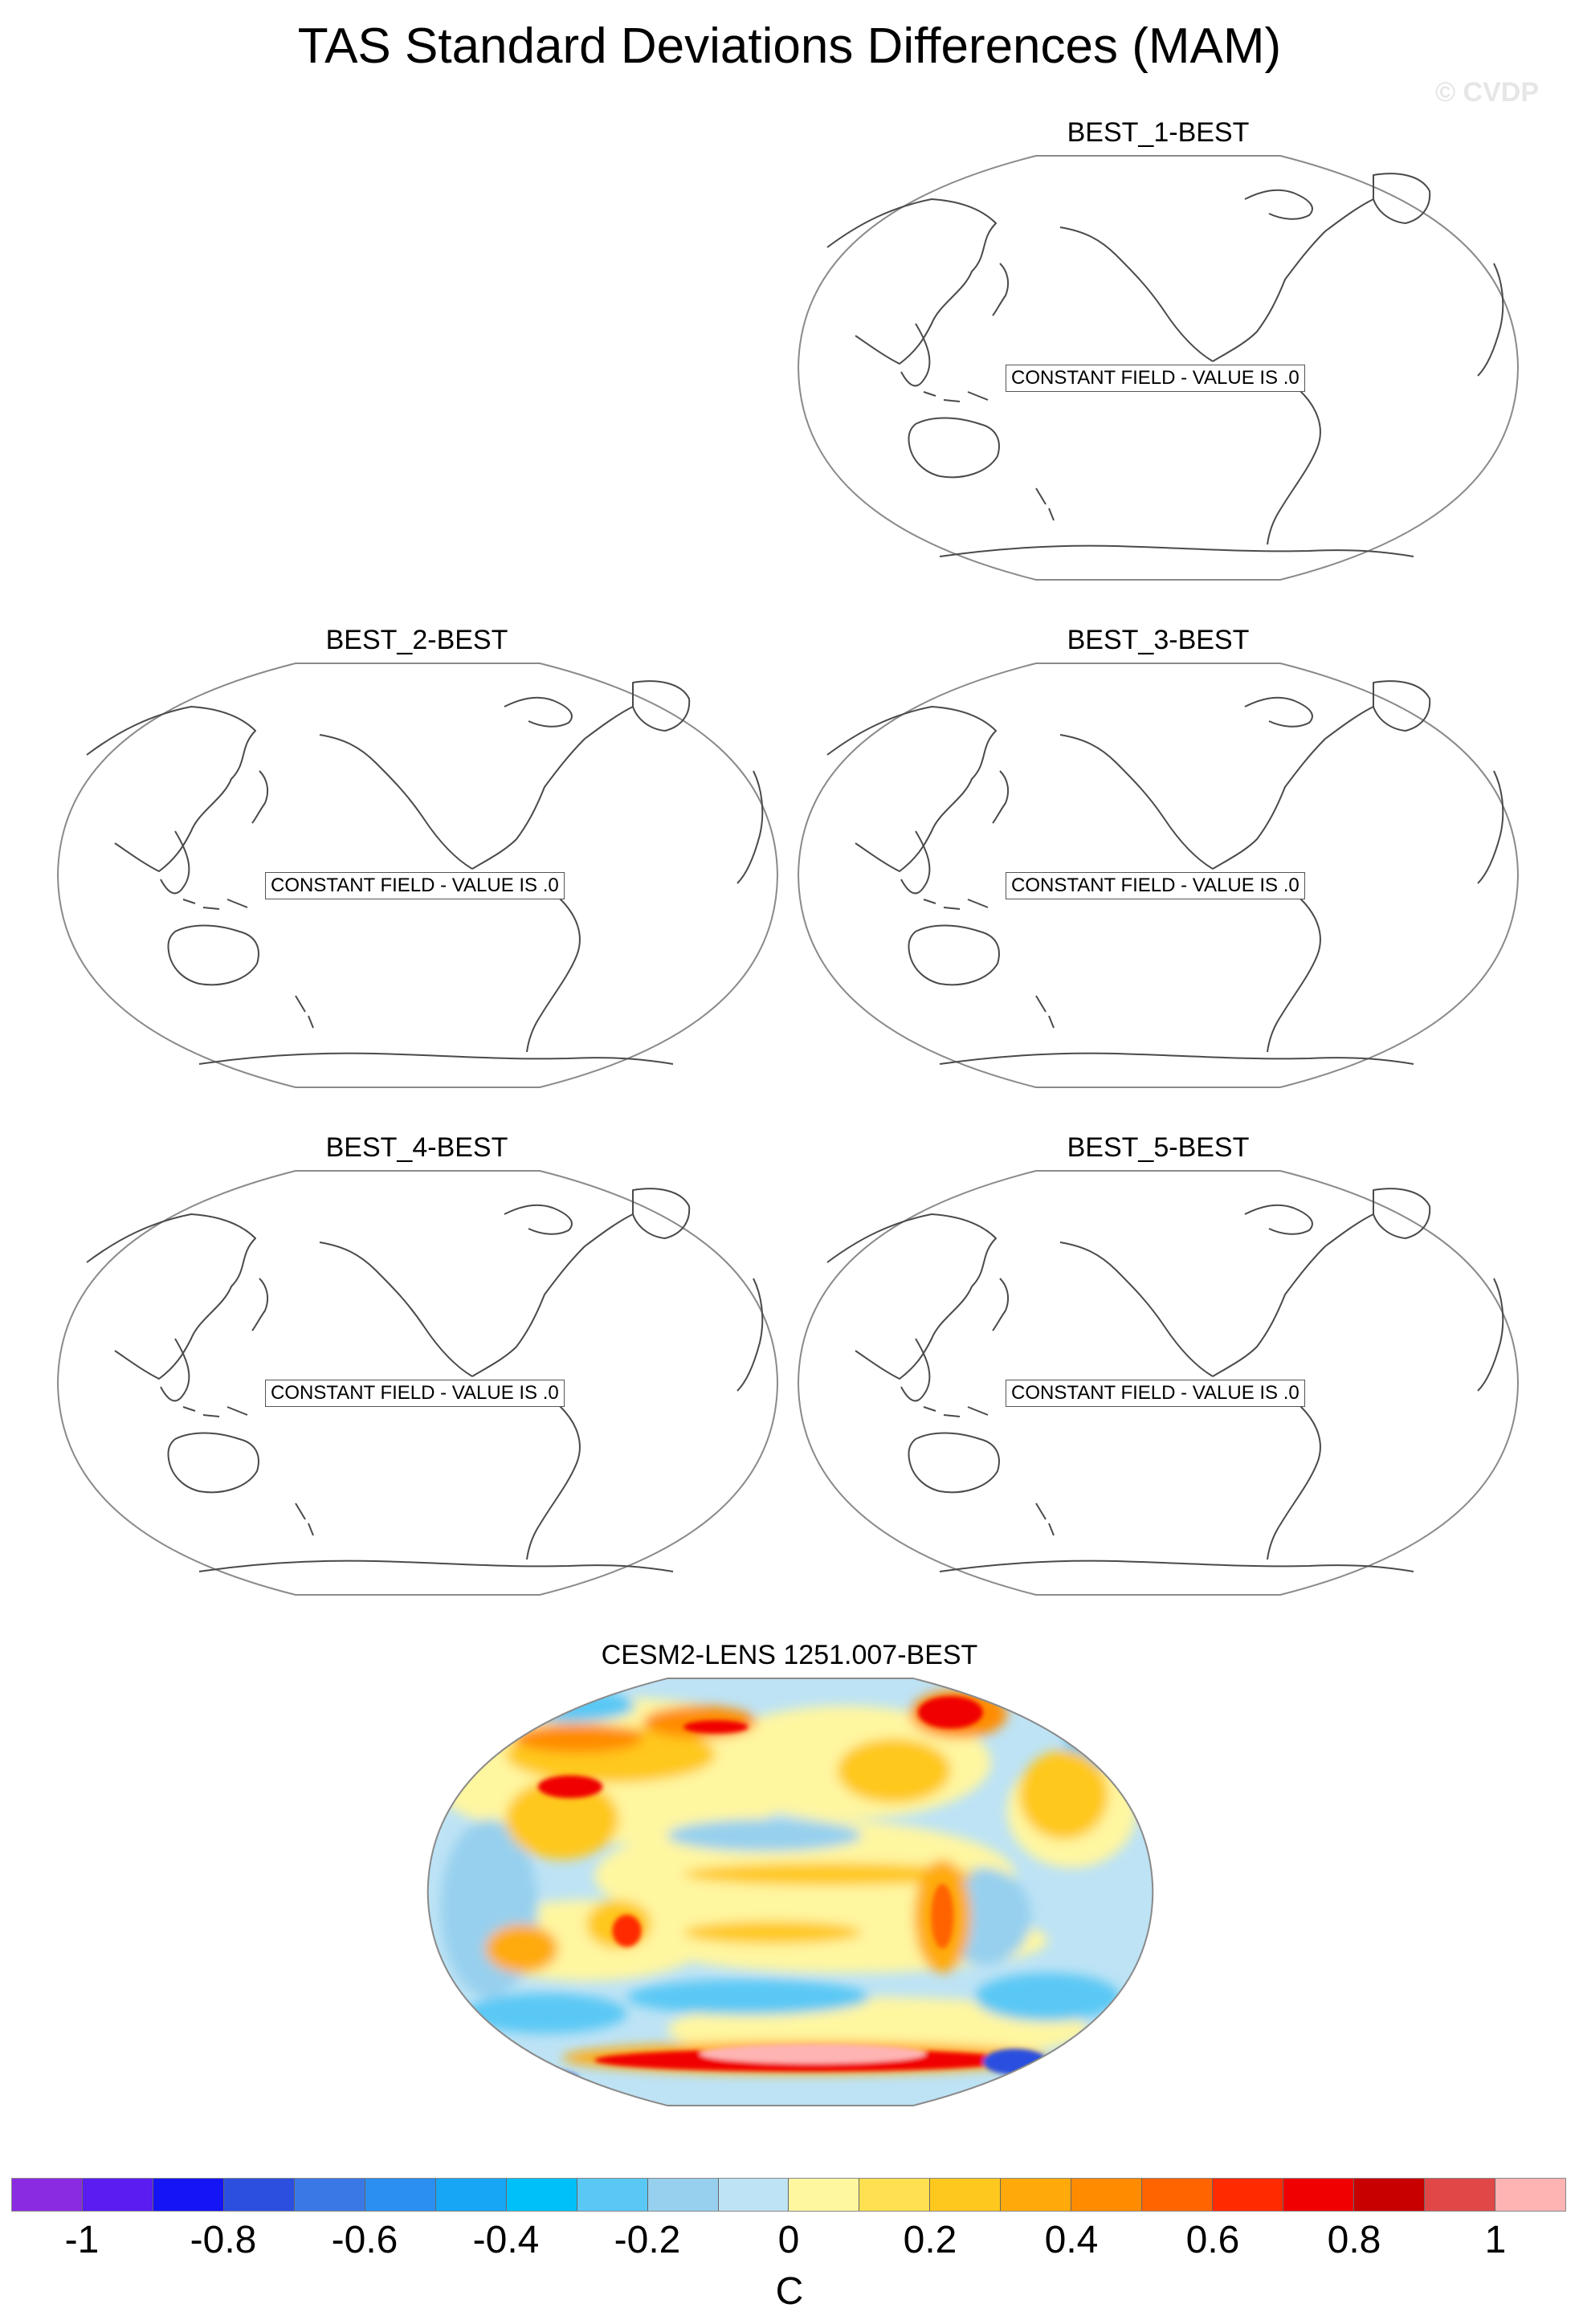 Image resolution: width=1579 pixels, height=2324 pixels. Describe the element at coordinates (82, 2240) in the screenshot. I see `colorbar-tick-label: -1` at that location.